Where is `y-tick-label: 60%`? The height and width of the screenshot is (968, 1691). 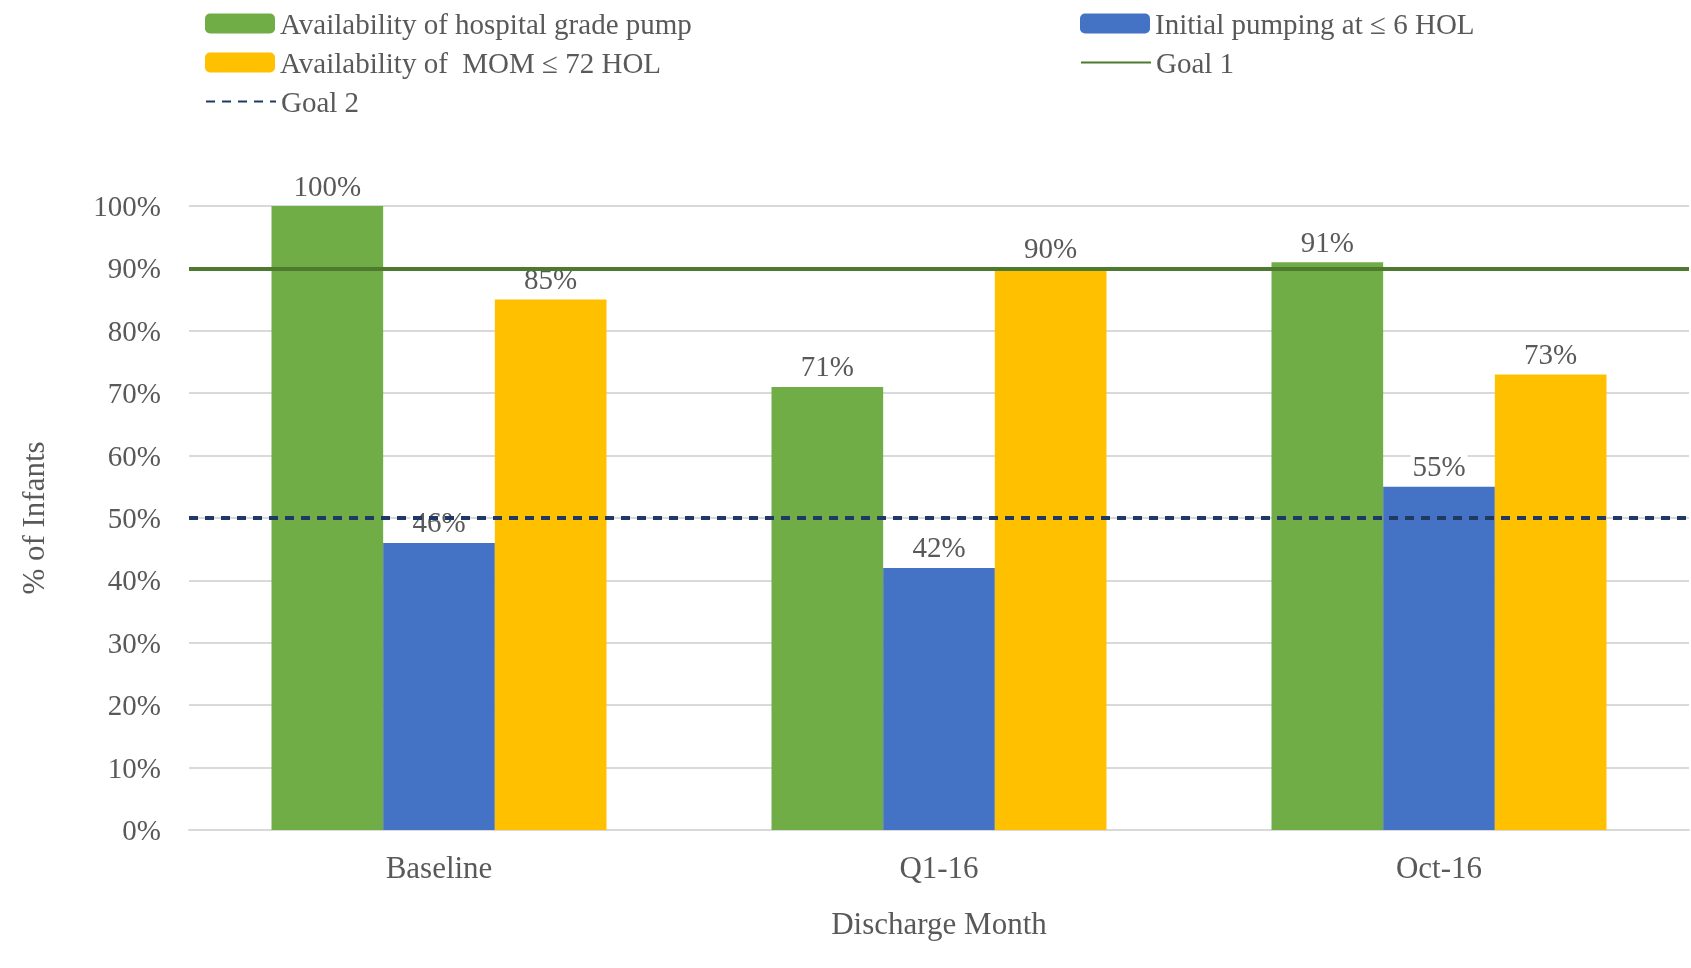
y-tick-label: 60% is located at coordinates (134, 455).